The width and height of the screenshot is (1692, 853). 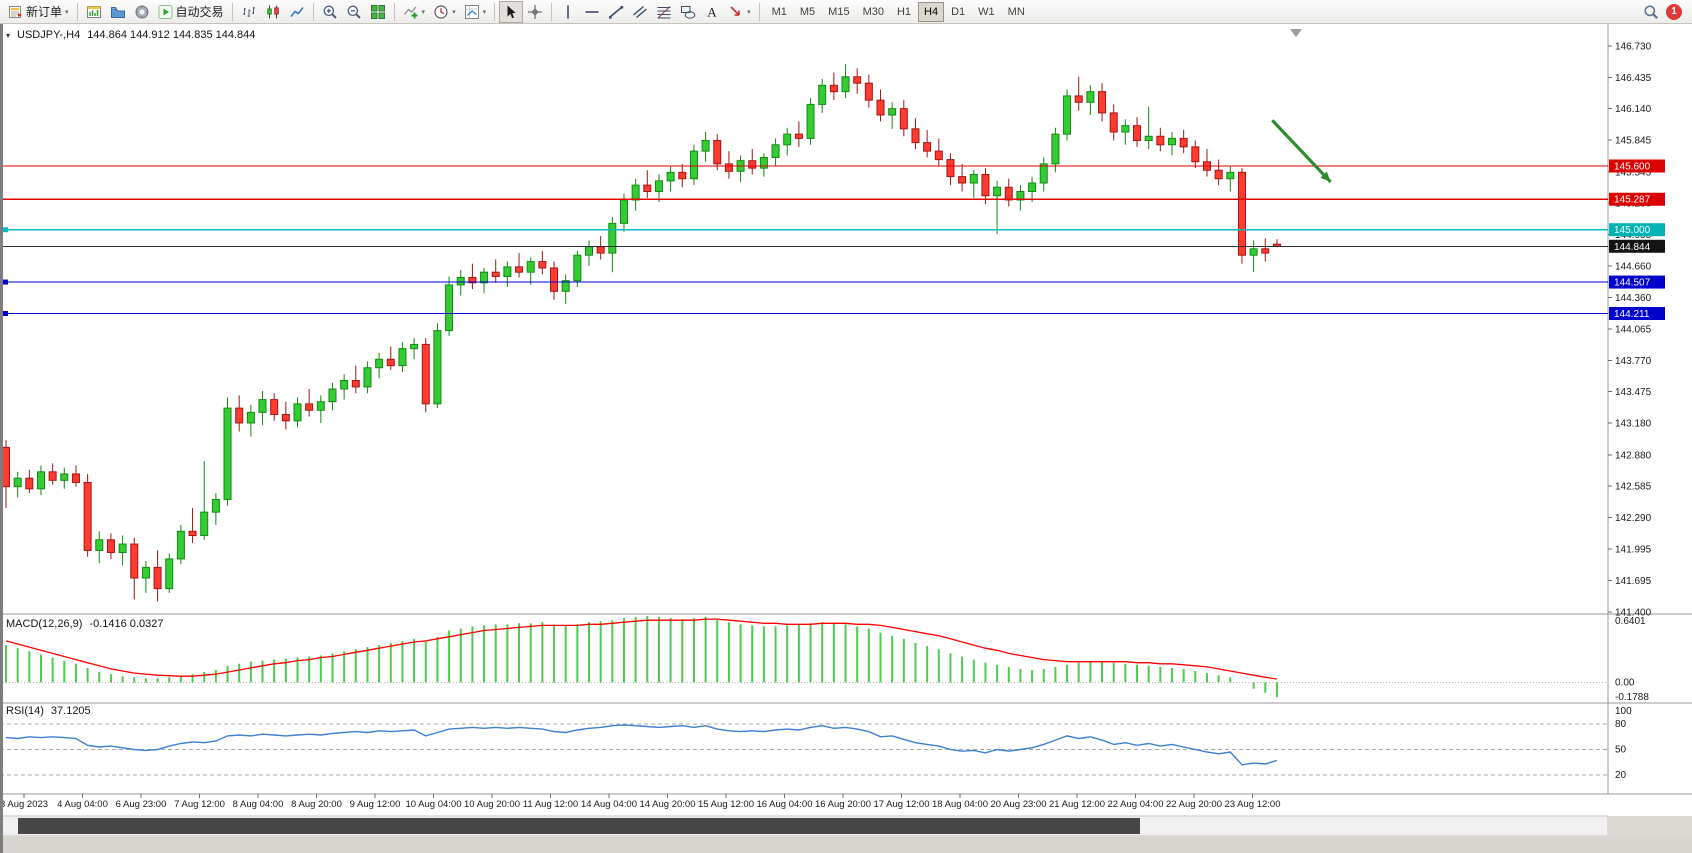 What do you see at coordinates (1016, 12) in the screenshot?
I see `timeframe-mn-button: MN` at bounding box center [1016, 12].